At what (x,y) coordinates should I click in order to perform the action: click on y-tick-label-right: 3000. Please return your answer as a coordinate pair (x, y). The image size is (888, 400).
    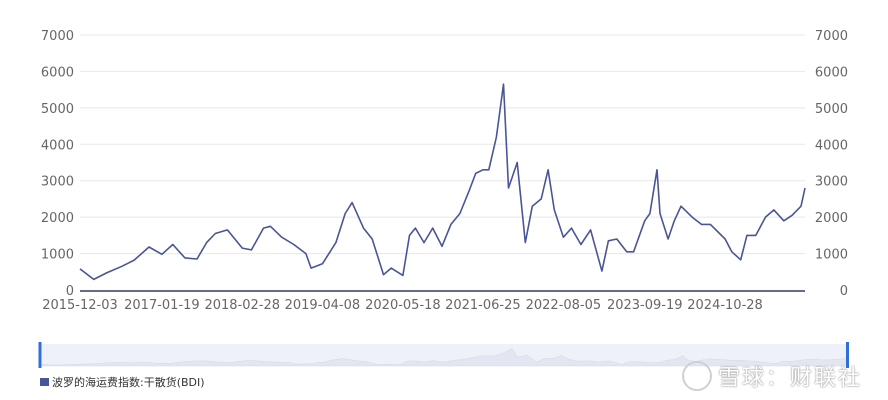
    Looking at the image, I should click on (831, 182).